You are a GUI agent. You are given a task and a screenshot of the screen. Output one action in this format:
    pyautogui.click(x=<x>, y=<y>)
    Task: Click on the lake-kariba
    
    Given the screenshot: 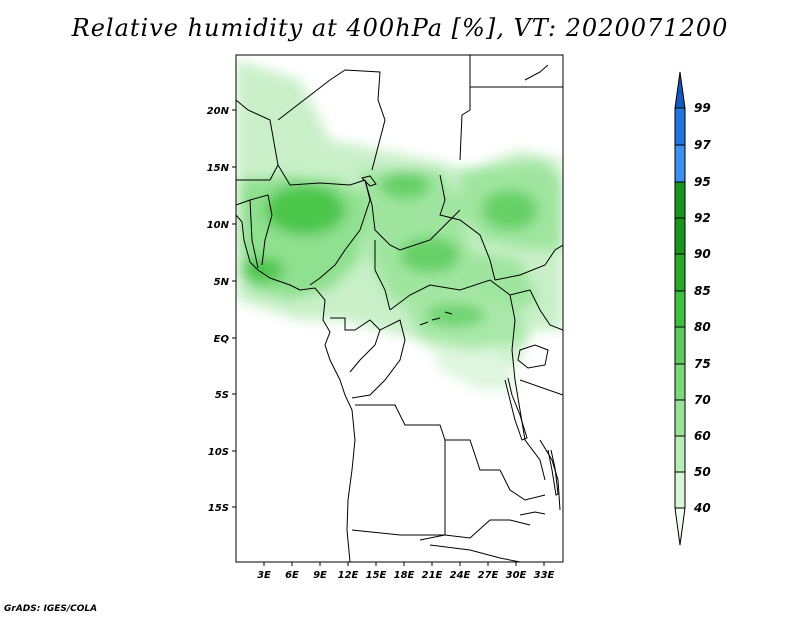 What is the action you would take?
    pyautogui.click(x=532, y=513)
    